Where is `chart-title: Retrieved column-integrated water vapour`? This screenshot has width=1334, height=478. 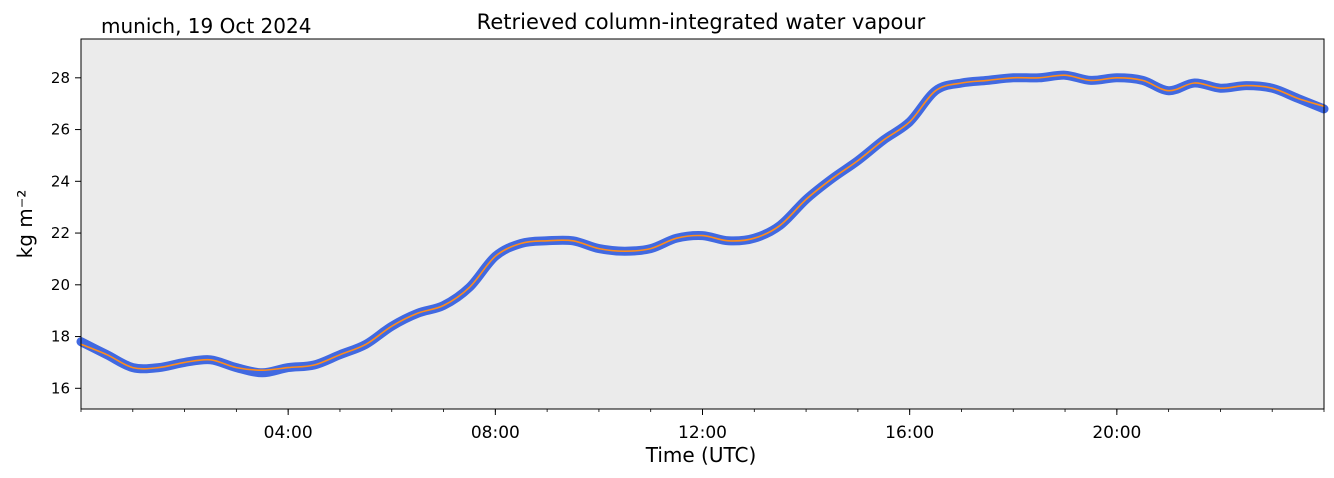
chart-title: Retrieved column-integrated water vapour is located at coordinates (701, 22).